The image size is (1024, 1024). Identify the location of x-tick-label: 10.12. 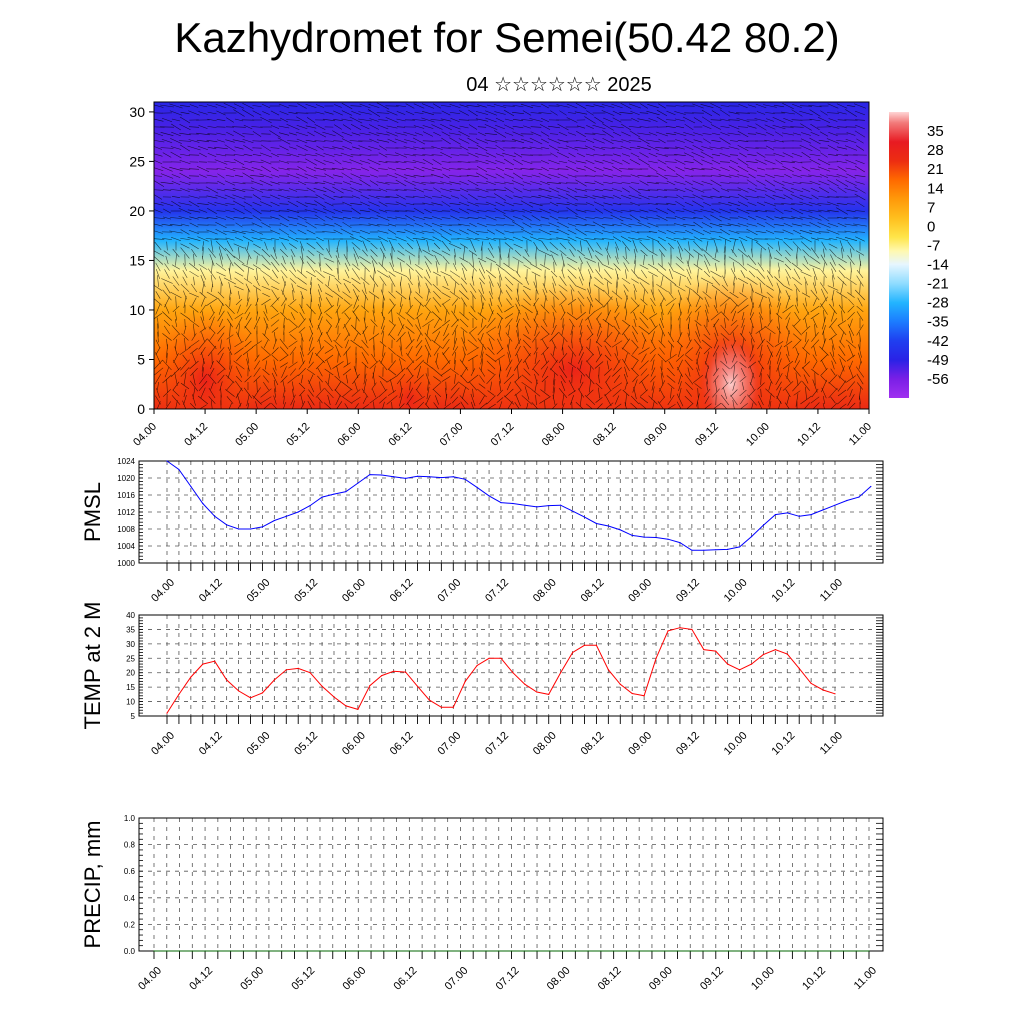
(783, 591).